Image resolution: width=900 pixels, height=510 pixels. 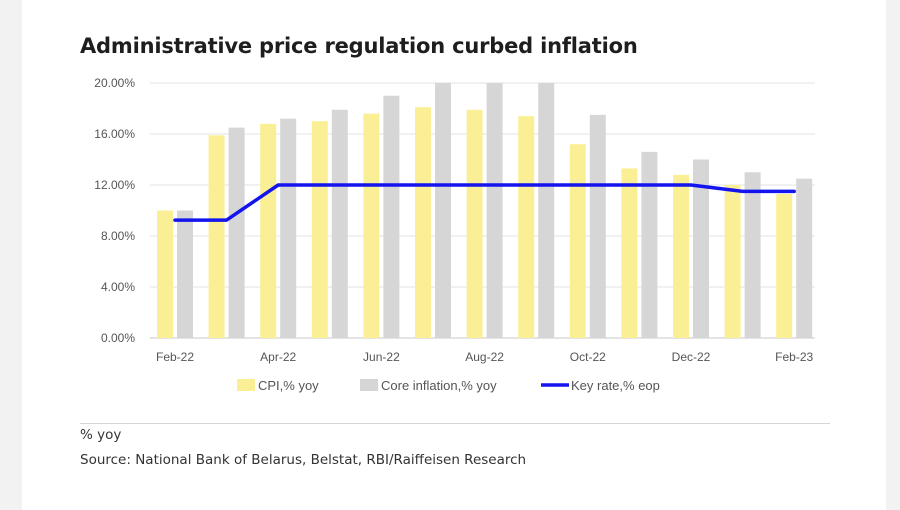 I want to click on x-tick-label: Aug-22, so click(x=484, y=357).